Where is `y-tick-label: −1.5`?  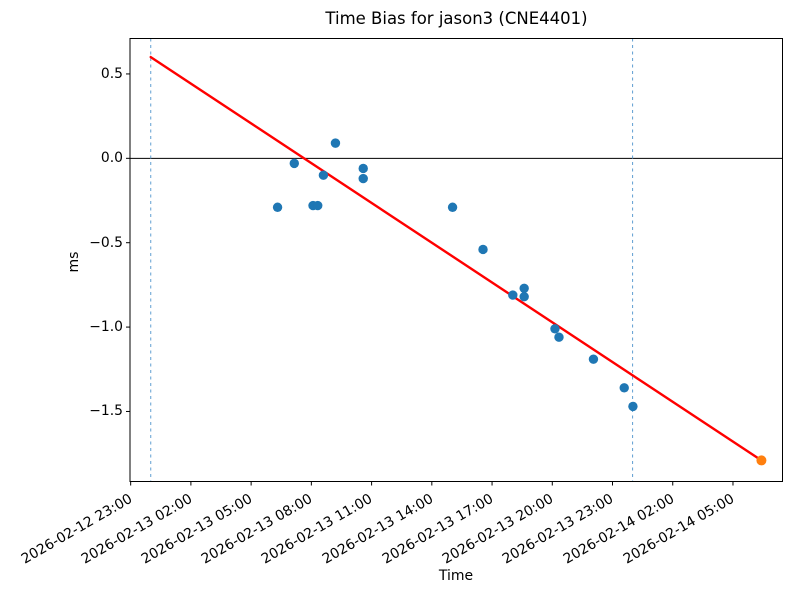 y-tick-label: −1.5 is located at coordinates (106, 411).